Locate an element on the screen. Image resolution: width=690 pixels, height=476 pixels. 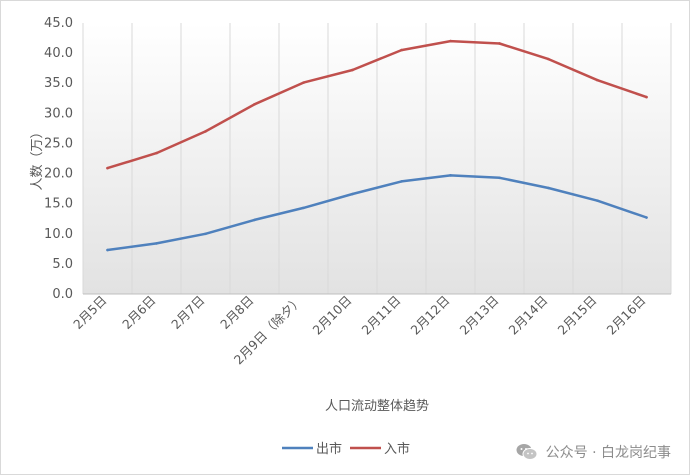
x-tick-label: 2月5日 is located at coordinates (90, 313).